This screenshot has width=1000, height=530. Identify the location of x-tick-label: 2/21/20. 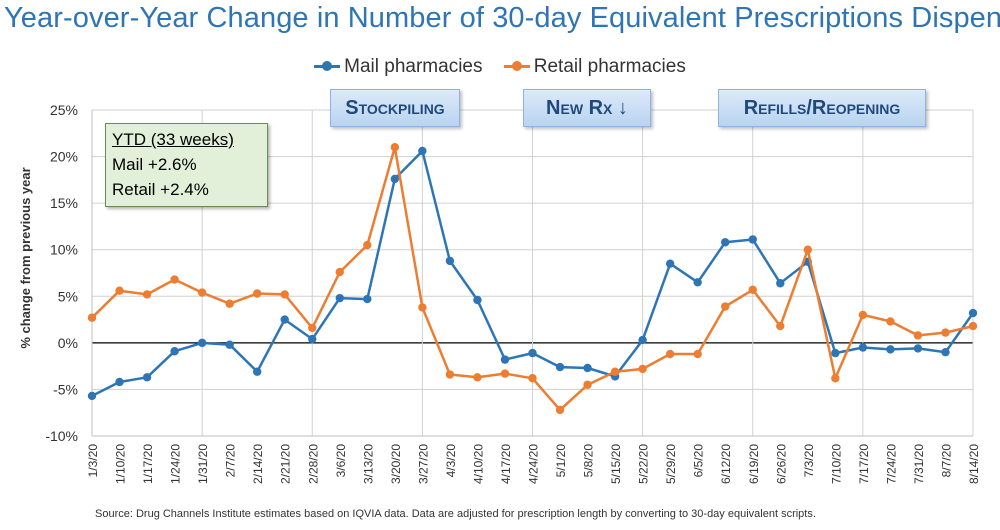
(286, 464).